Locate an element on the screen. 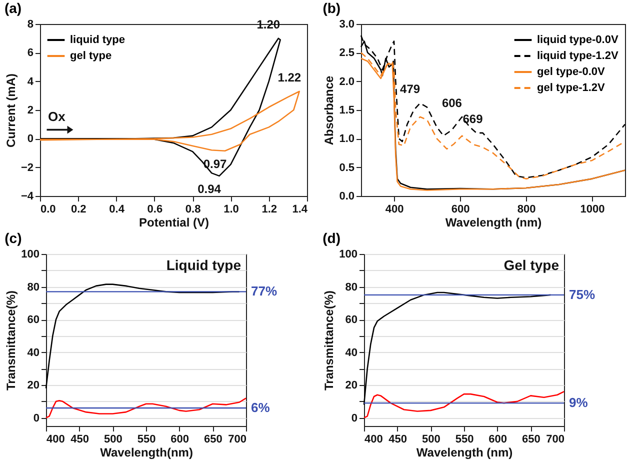  y-tick-label: 2.5 is located at coordinates (346, 53).